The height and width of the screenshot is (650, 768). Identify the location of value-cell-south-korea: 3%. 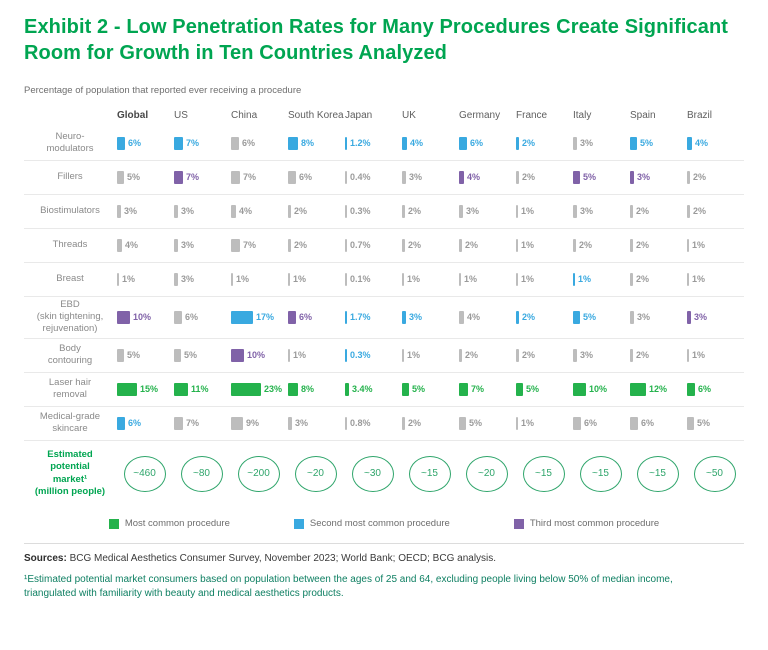
(315, 423).